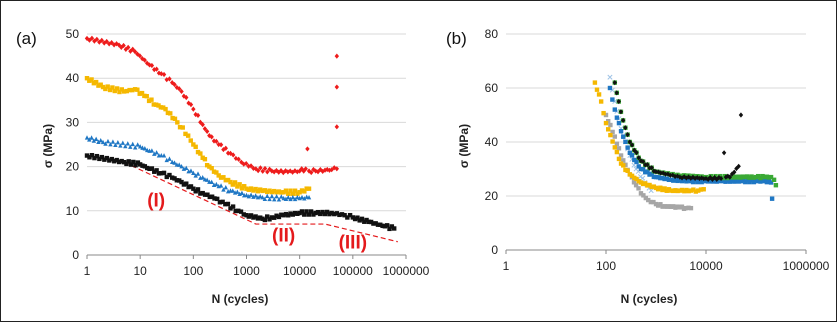 The image size is (837, 322). I want to click on series-yellow, so click(198, 136).